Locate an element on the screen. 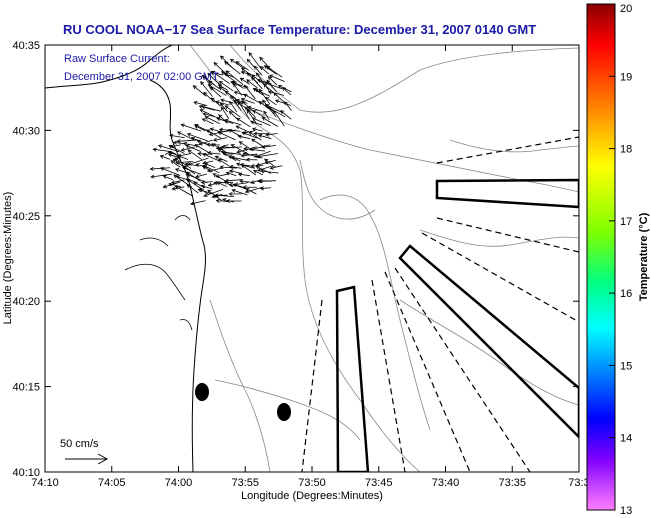  colorbar-tick-label: 17 is located at coordinates (626, 222).